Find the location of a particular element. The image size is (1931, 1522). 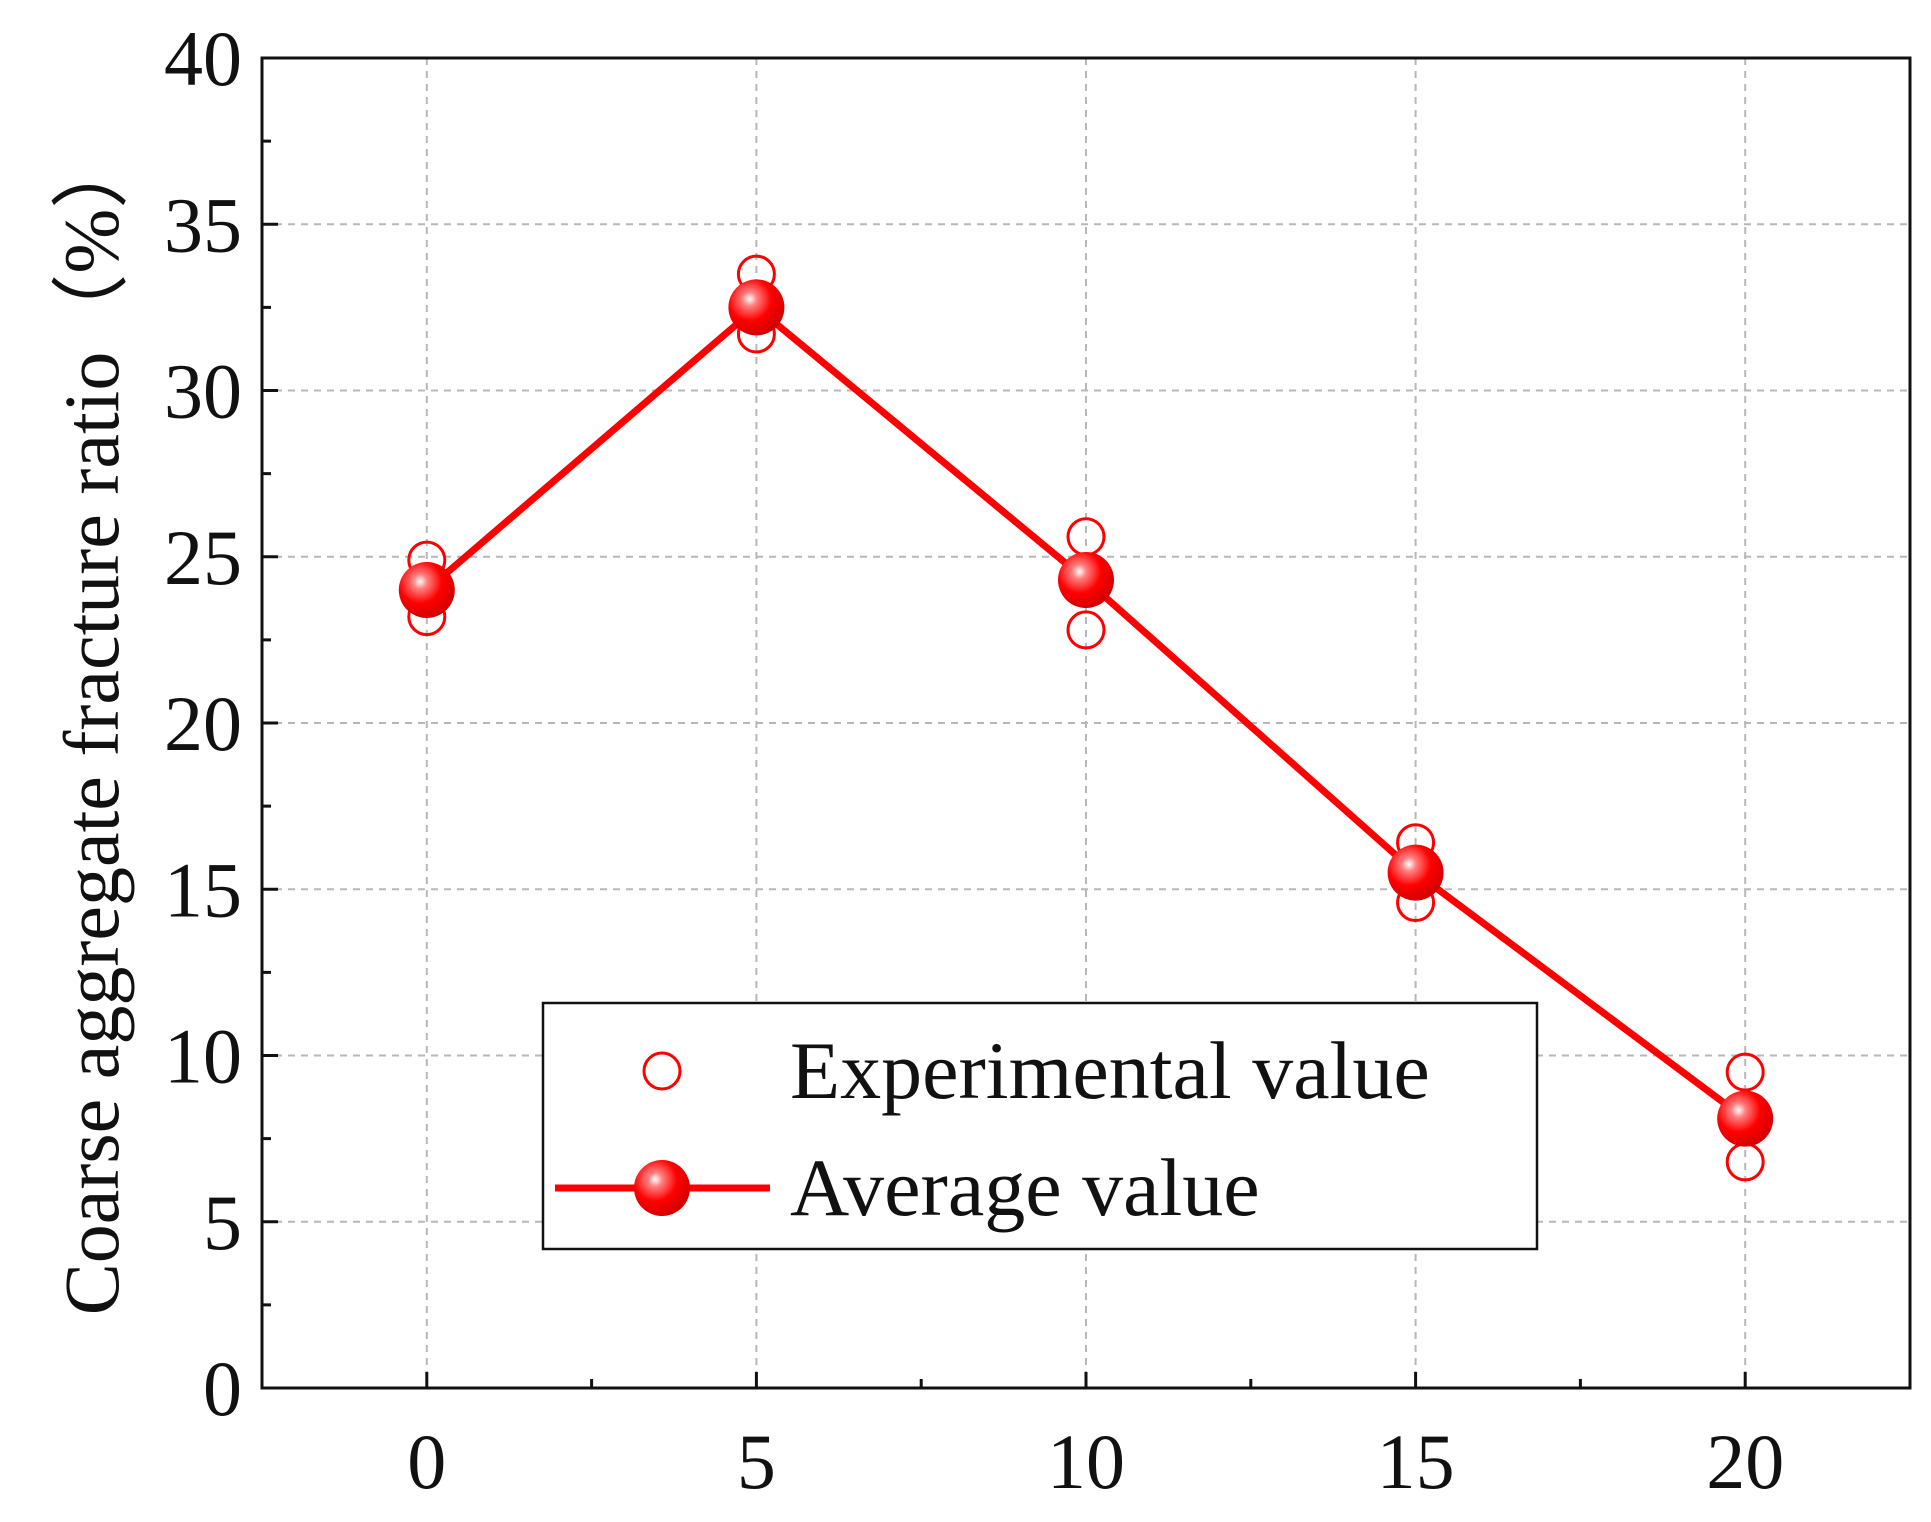

y-tick-label: 10 is located at coordinates (203, 1056).